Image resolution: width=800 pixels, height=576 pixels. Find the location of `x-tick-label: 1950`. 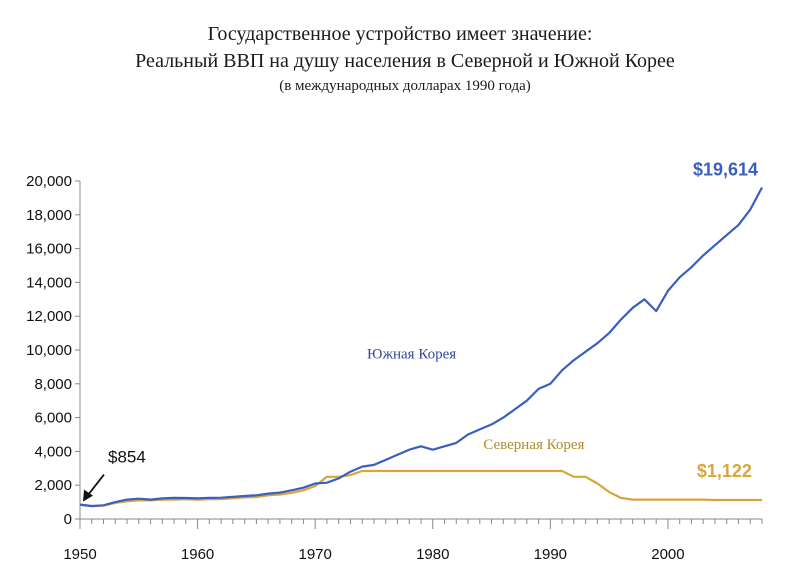

x-tick-label: 1950 is located at coordinates (79, 554).